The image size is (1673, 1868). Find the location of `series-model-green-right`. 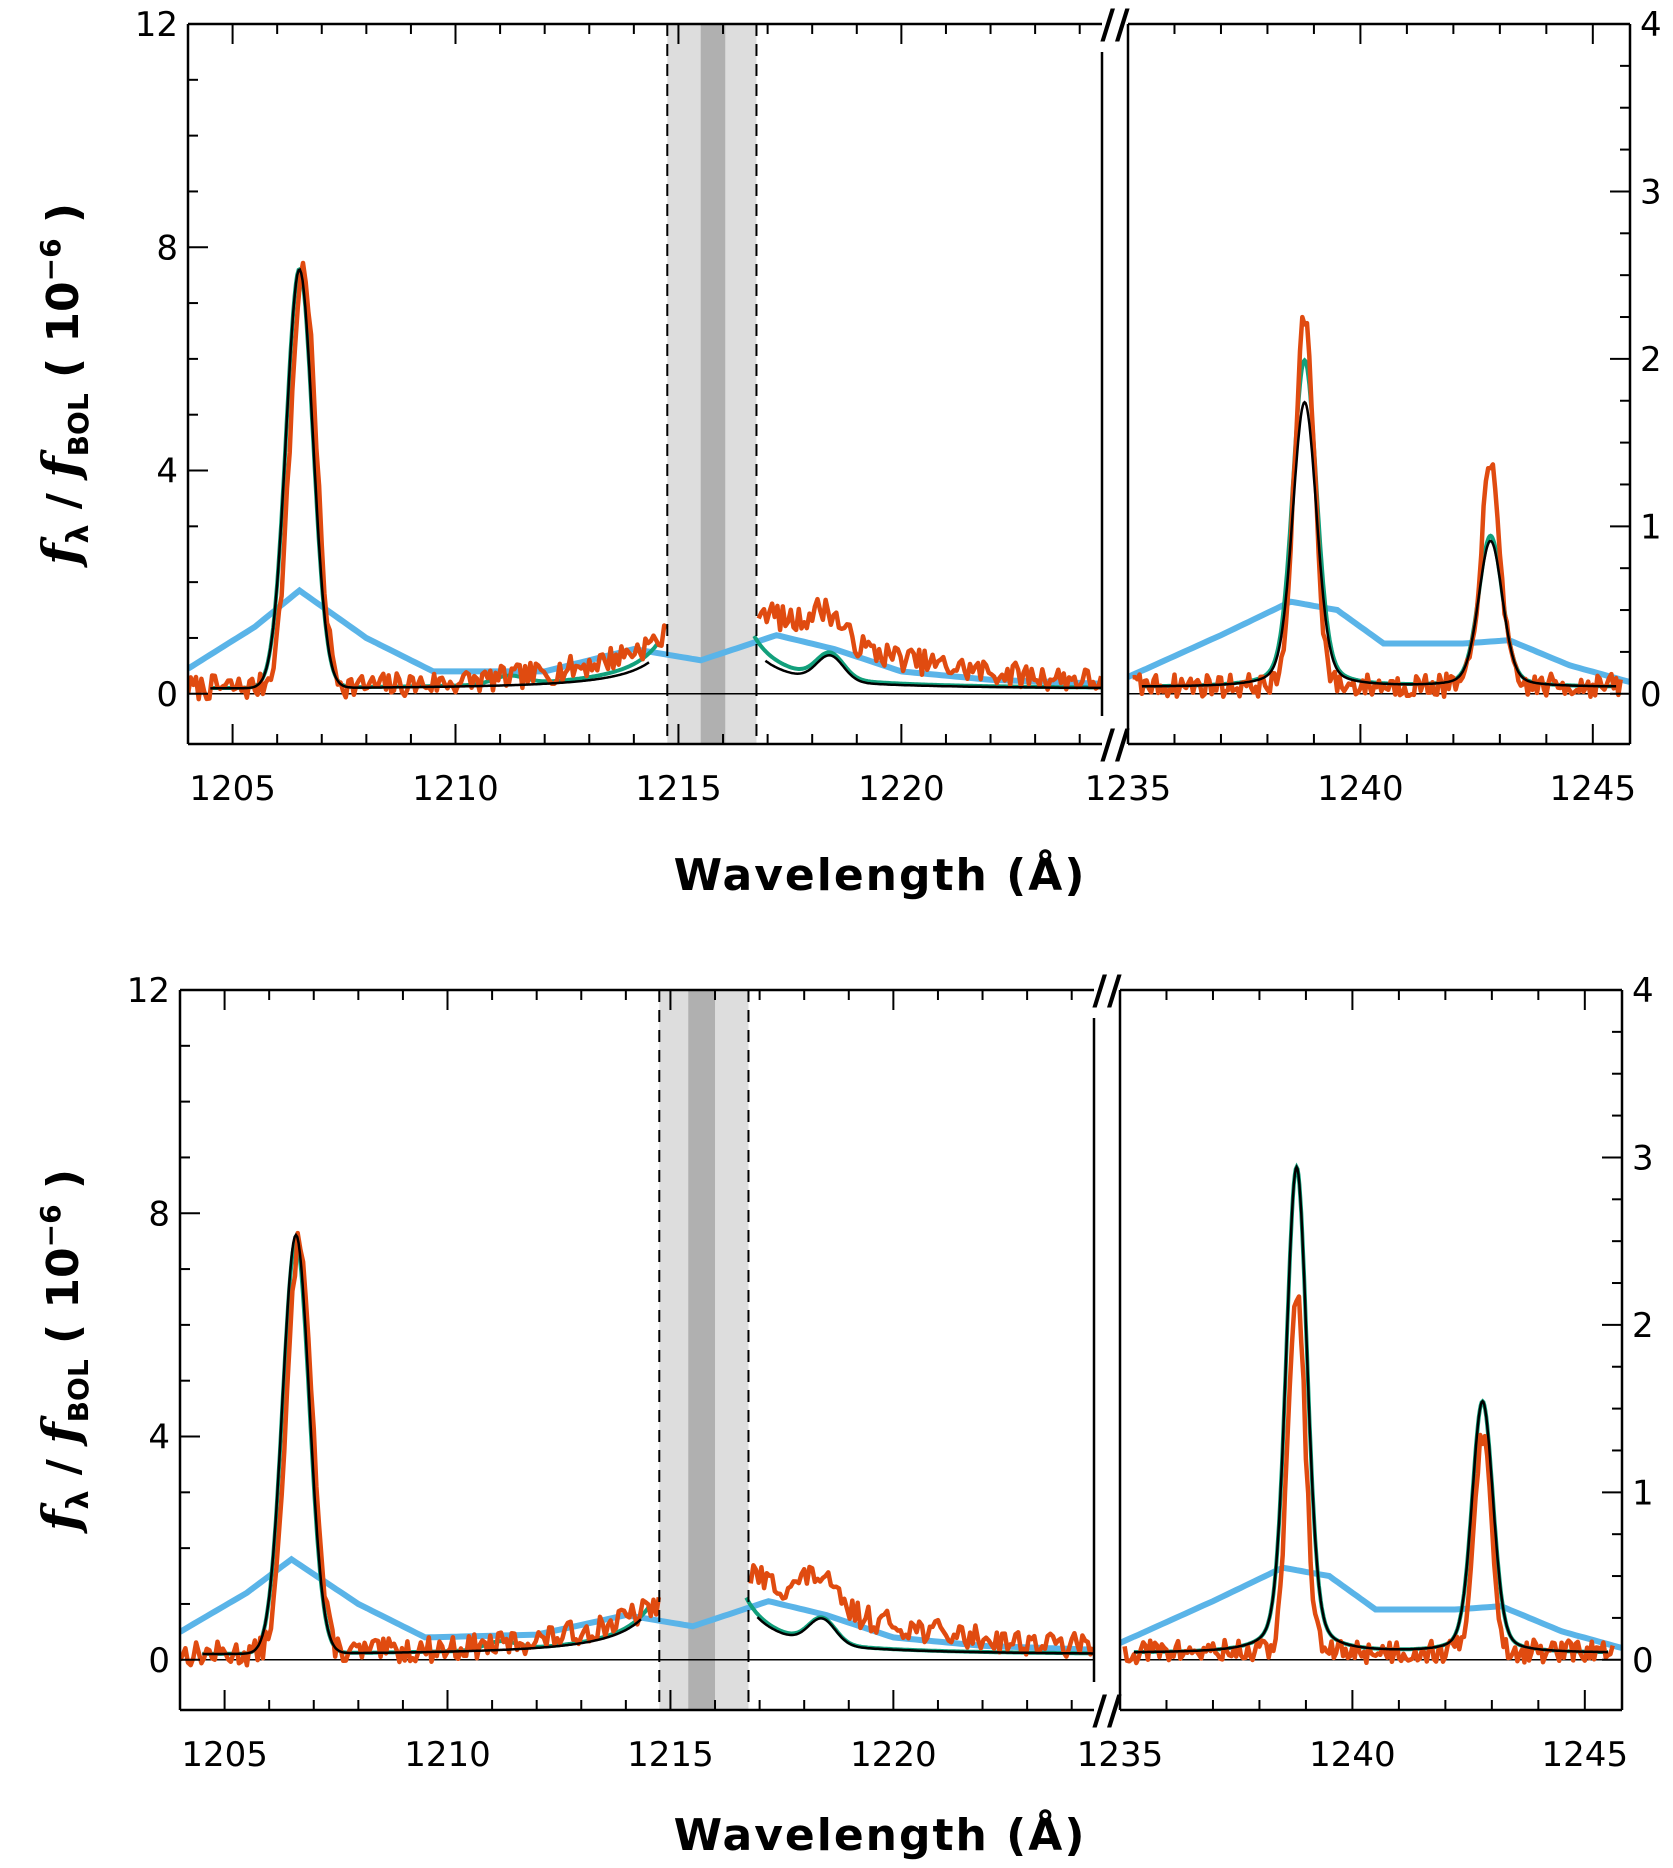

series-model-green-right is located at coordinates (1371, 1408).